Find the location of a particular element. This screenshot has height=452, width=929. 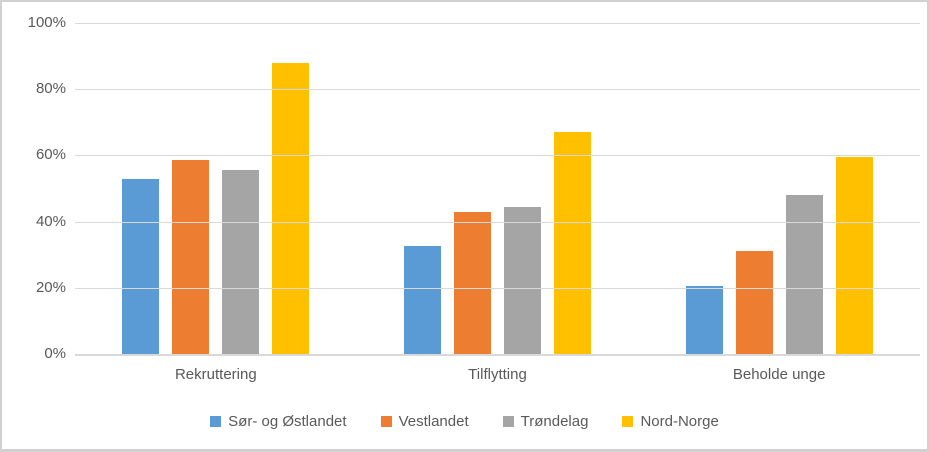

legend-item: Sør- og Østlandet is located at coordinates (278, 421).